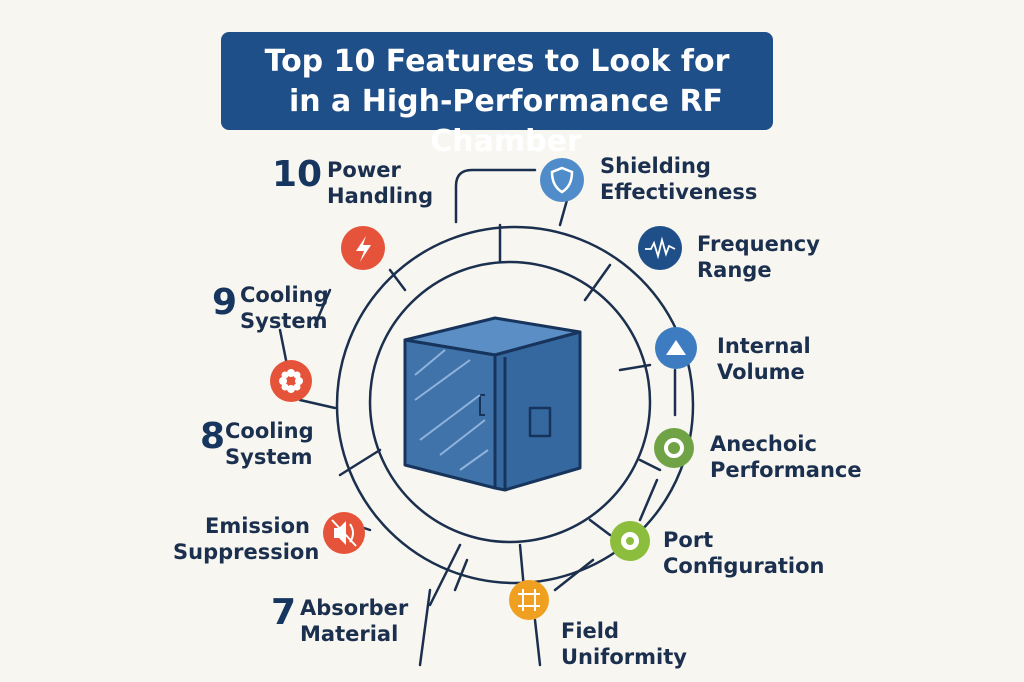 This screenshot has width=1024, height=682. I want to click on label-line: Material, so click(349, 634).